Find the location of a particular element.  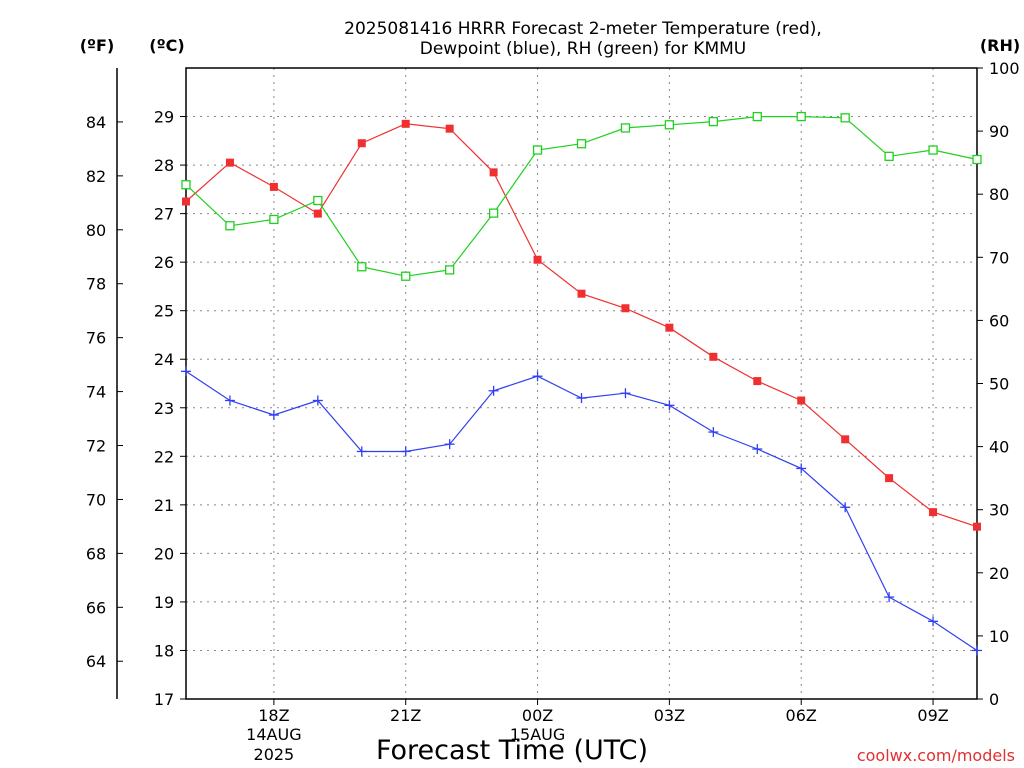

chart-subtitle: Dewpoint (blue), RH (green) for KMMU is located at coordinates (583, 49).